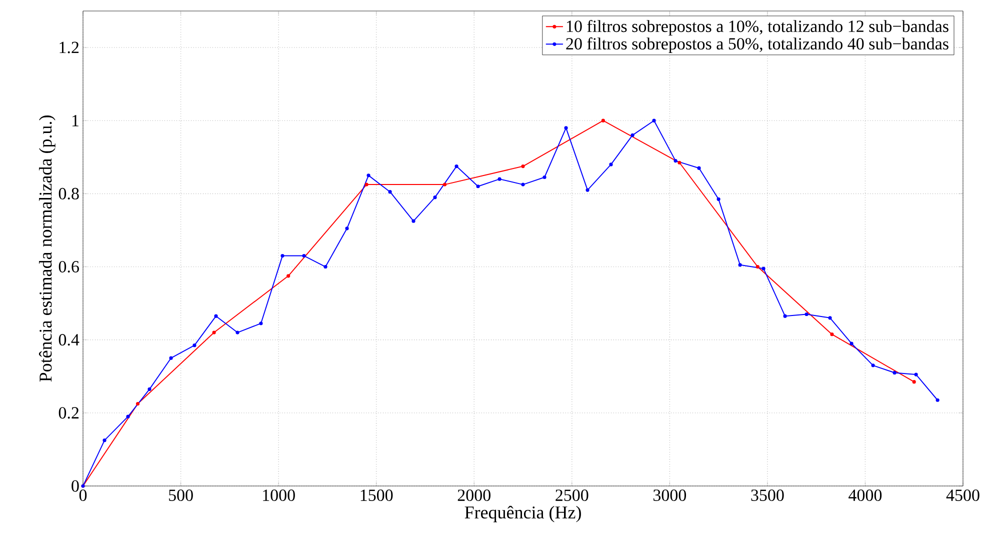  What do you see at coordinates (68, 194) in the screenshot?
I see `y-tick-label: 0.8` at bounding box center [68, 194].